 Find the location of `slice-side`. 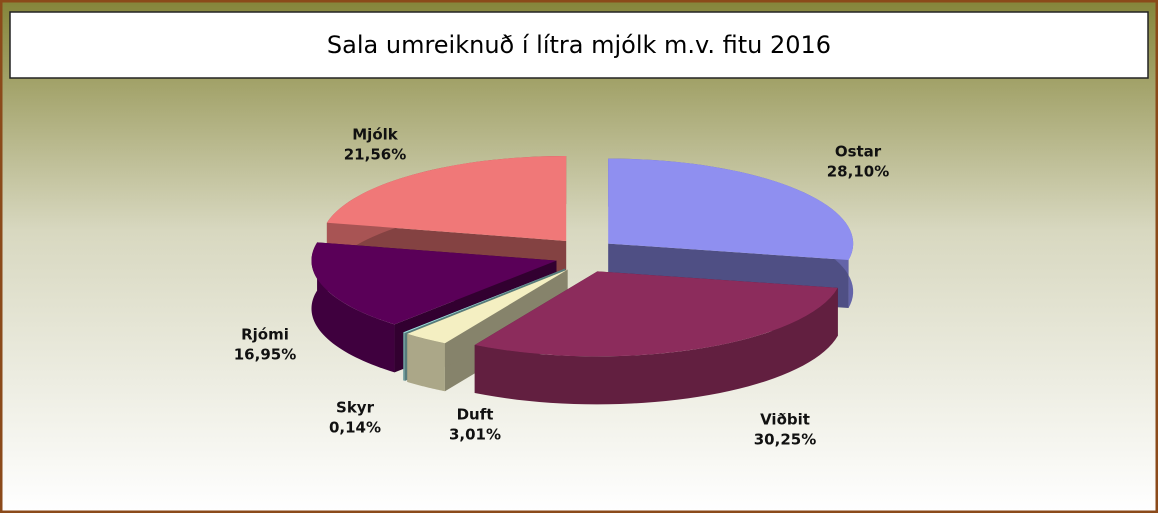

slice-side is located at coordinates (487, 325).